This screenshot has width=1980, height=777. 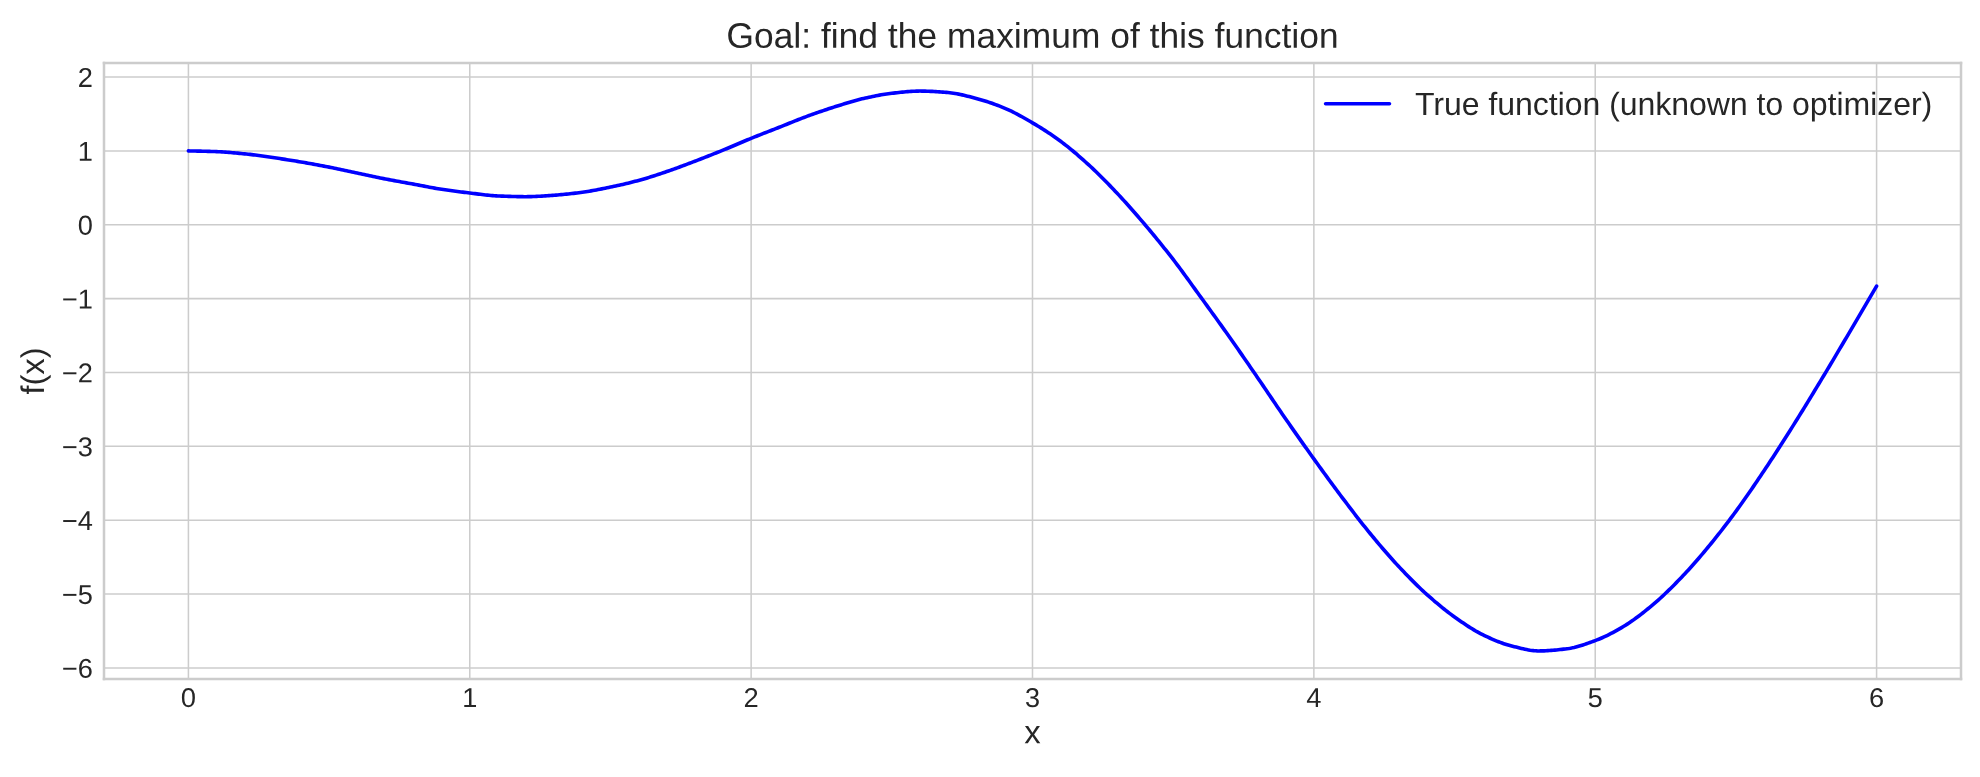 I want to click on x-tick-label: 0, so click(x=188, y=698).